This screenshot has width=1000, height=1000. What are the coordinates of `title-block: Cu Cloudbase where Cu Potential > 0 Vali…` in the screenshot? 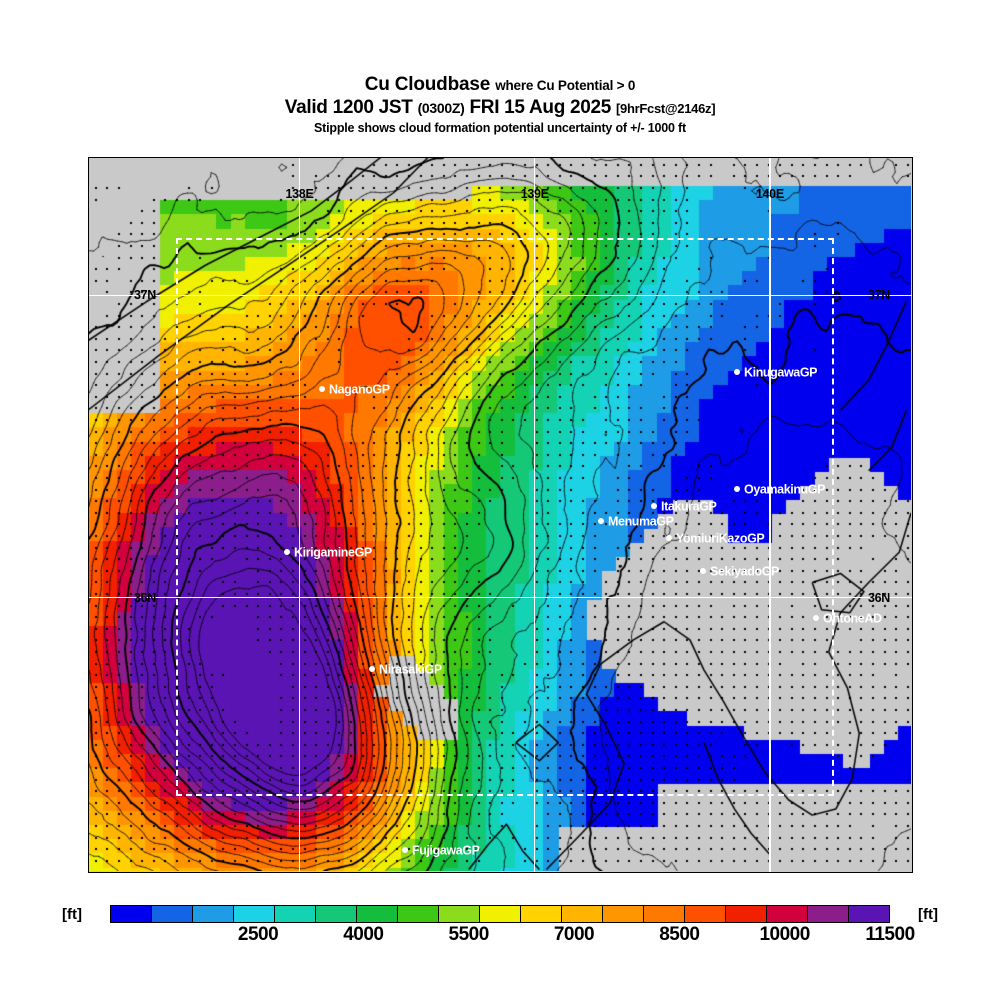 It's located at (500, 105).